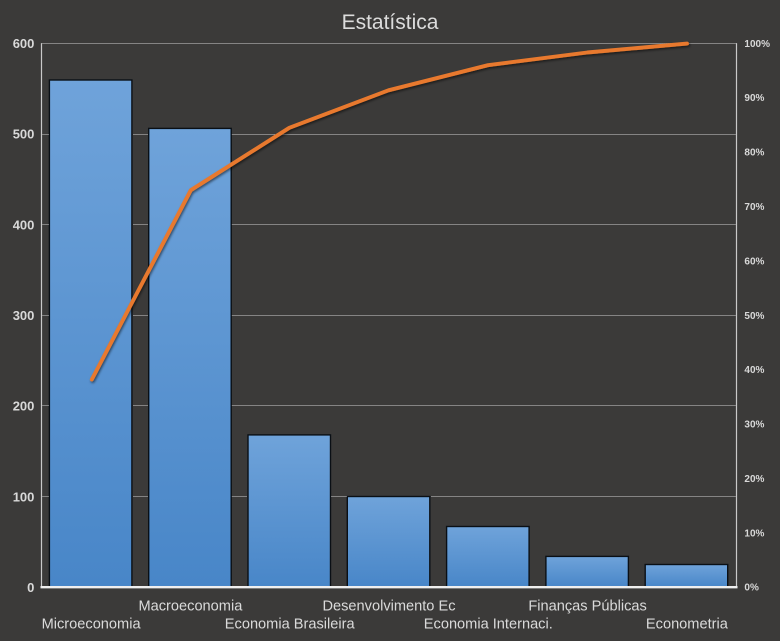 The height and width of the screenshot is (641, 780). I want to click on svg-text: 60%, so click(754, 261).